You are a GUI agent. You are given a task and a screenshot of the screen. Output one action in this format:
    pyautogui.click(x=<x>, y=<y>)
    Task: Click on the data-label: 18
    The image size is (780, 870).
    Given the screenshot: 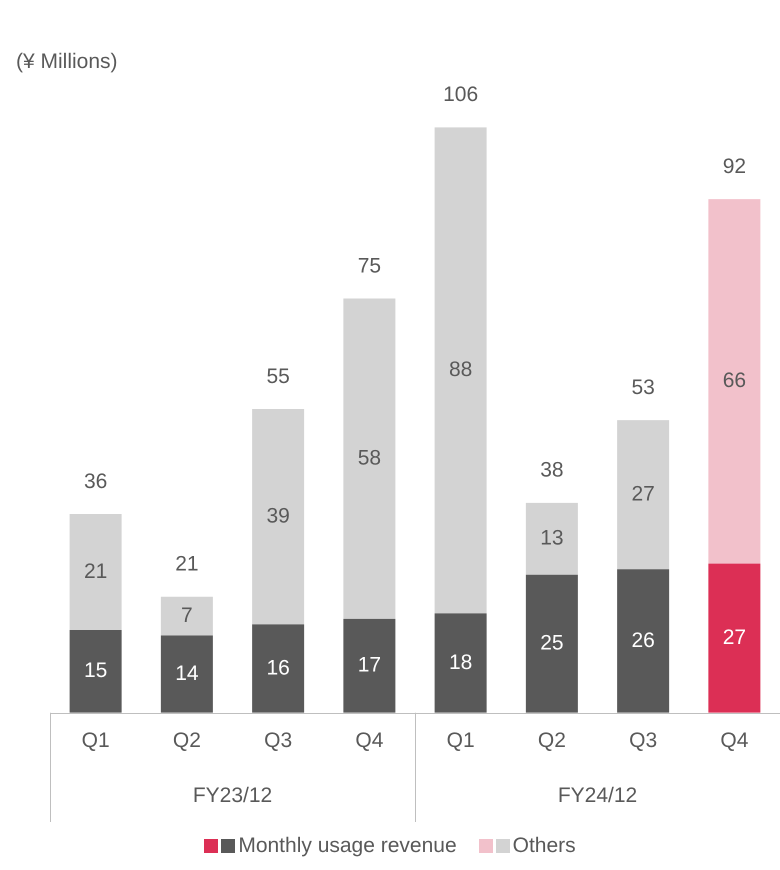 What is the action you would take?
    pyautogui.click(x=460, y=662)
    